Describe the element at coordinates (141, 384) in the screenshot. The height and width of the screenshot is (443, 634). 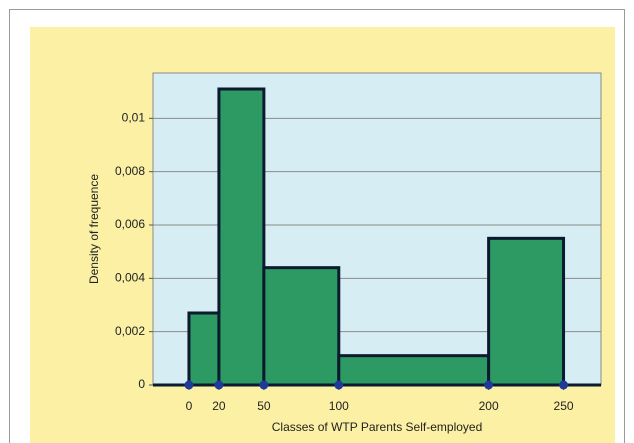
I see `y-tick-label: 0` at that location.